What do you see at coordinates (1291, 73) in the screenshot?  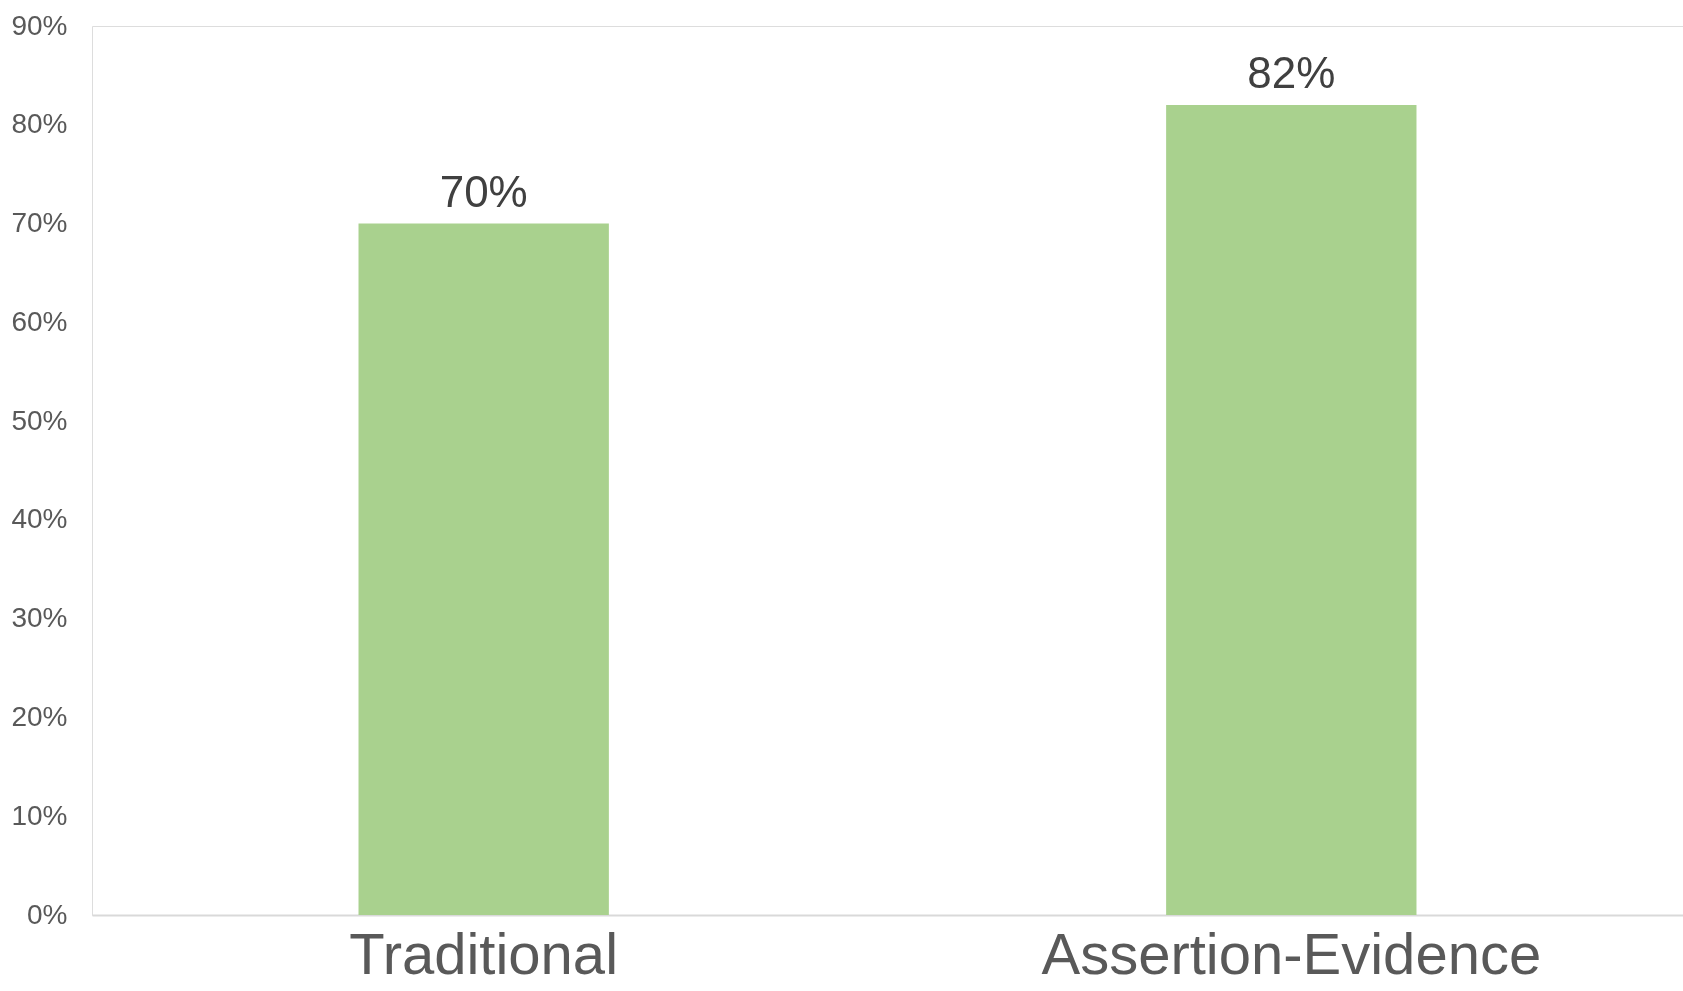 I see `data-label: 82%` at bounding box center [1291, 73].